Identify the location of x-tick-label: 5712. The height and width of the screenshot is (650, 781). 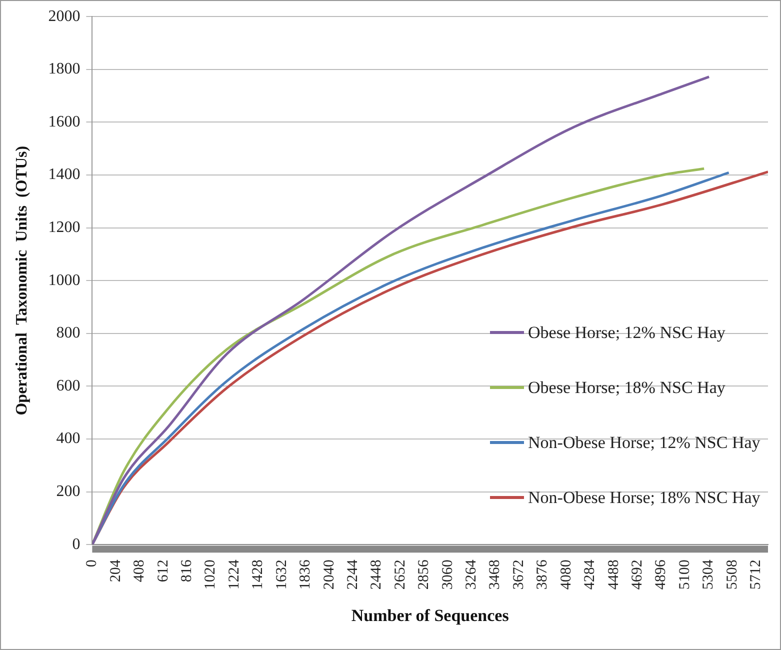
(756, 575).